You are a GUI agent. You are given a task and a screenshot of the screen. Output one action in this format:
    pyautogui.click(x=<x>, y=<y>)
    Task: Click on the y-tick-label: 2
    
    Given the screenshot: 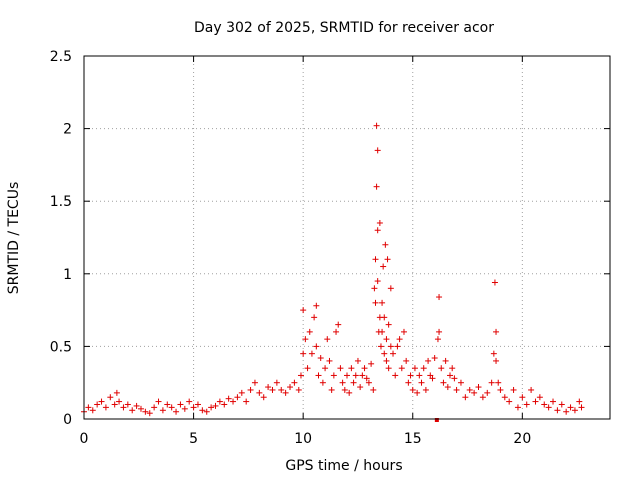 What is the action you would take?
    pyautogui.click(x=67, y=130)
    